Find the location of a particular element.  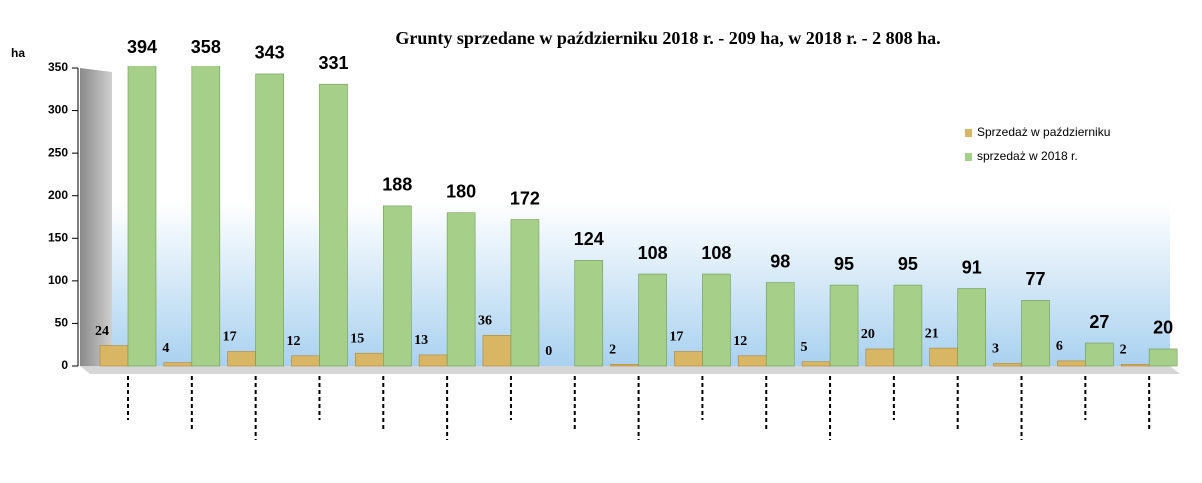

value-label: 27 is located at coordinates (1099, 322).